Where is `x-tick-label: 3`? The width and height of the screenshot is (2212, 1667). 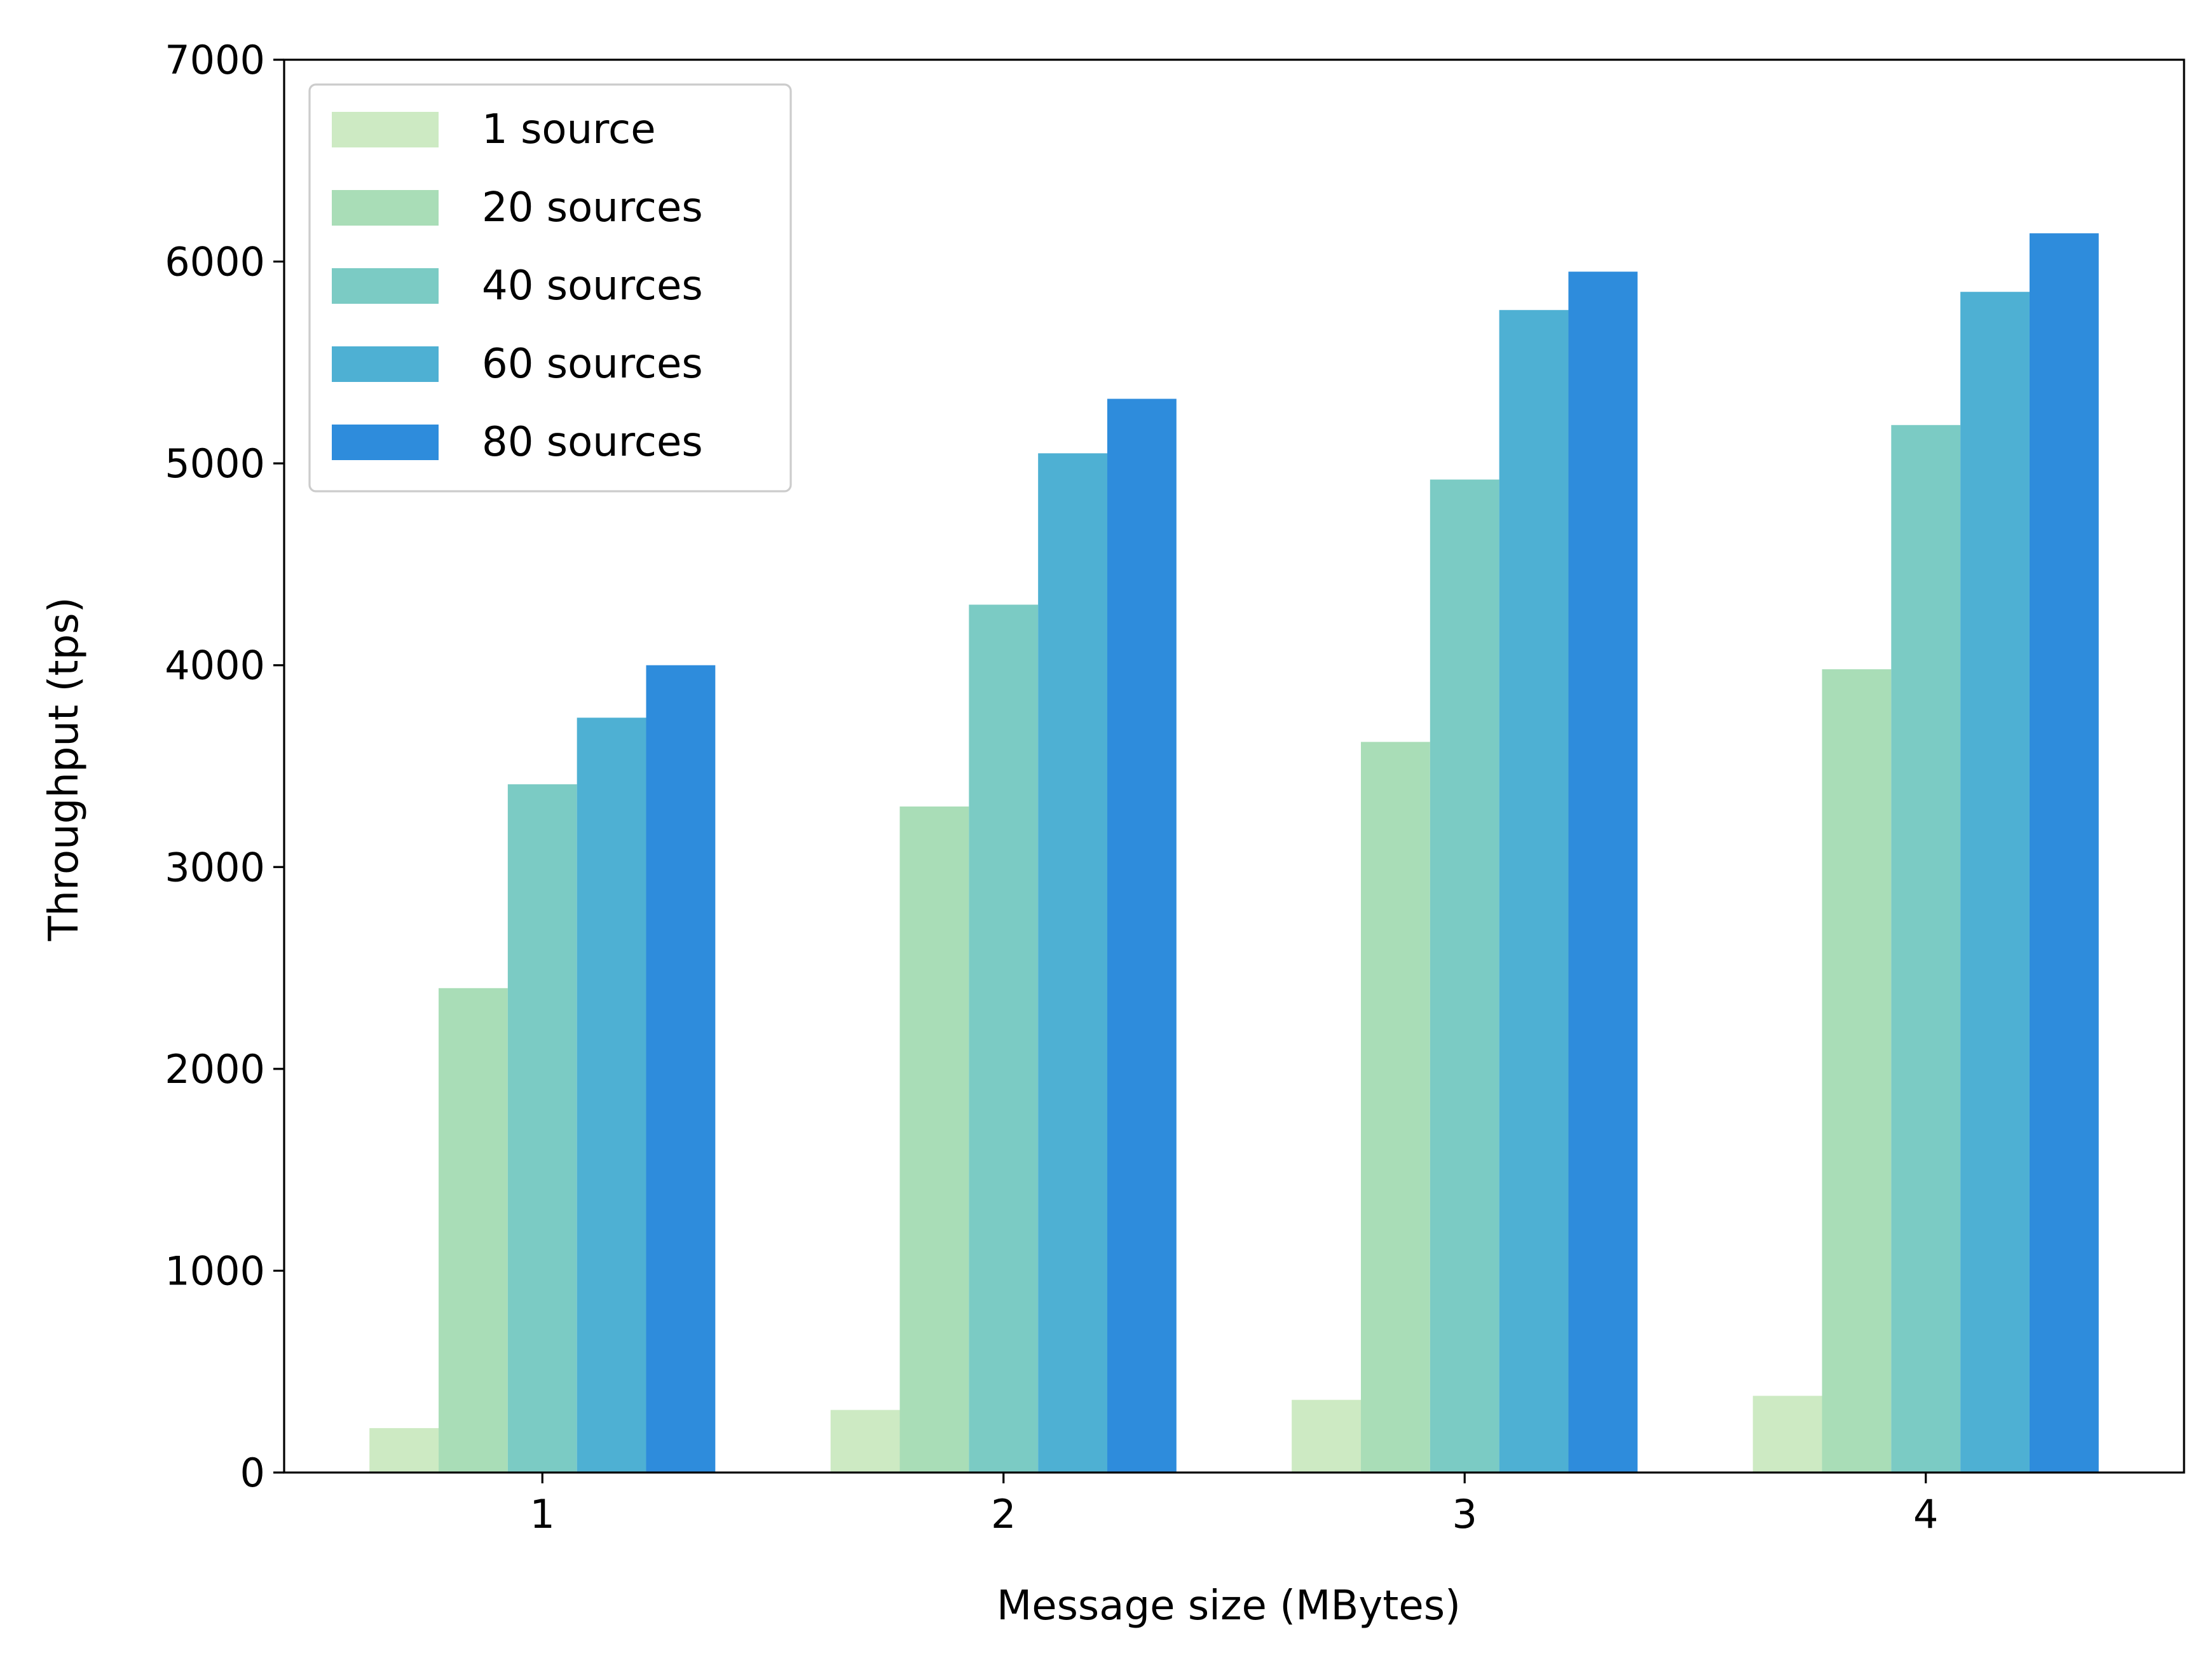 x-tick-label: 3 is located at coordinates (1464, 1514).